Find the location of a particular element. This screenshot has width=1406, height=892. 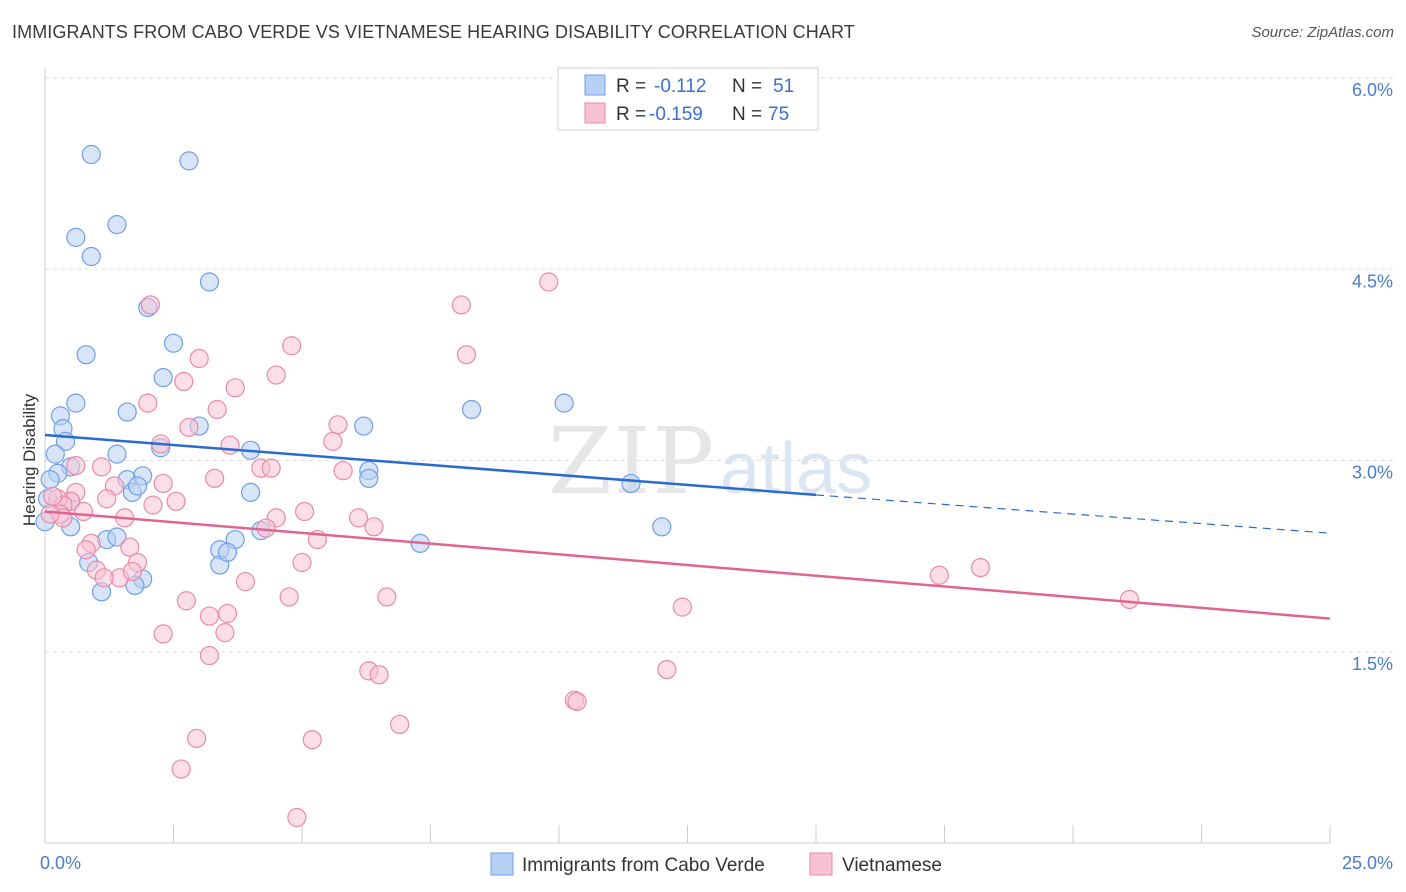

legend-n-value-2: 75 is located at coordinates (778, 114).